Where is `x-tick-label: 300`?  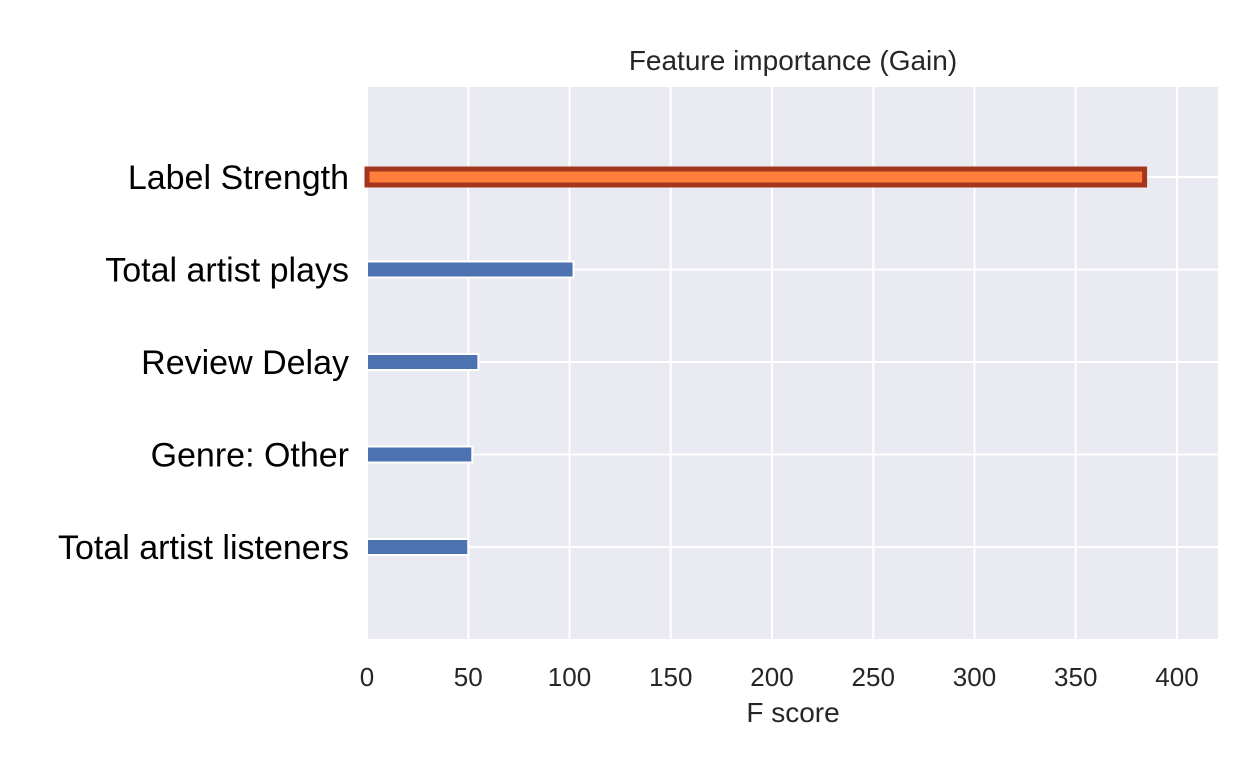 x-tick-label: 300 is located at coordinates (974, 677).